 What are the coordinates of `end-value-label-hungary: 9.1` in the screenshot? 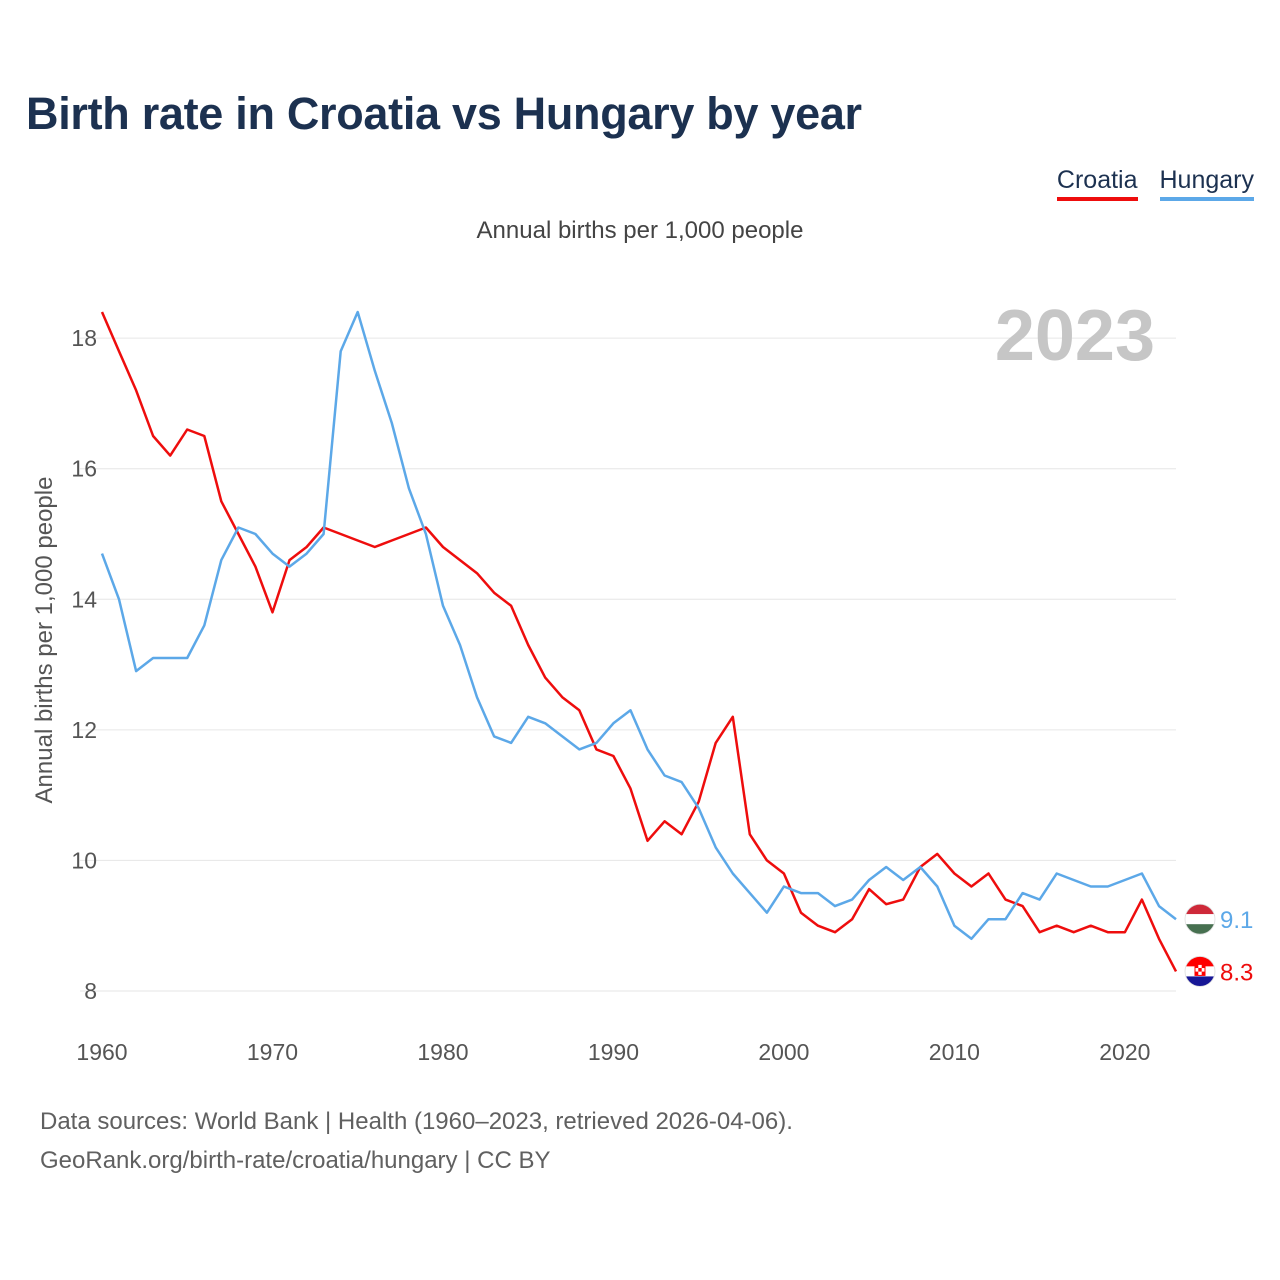 It's located at (1236, 920).